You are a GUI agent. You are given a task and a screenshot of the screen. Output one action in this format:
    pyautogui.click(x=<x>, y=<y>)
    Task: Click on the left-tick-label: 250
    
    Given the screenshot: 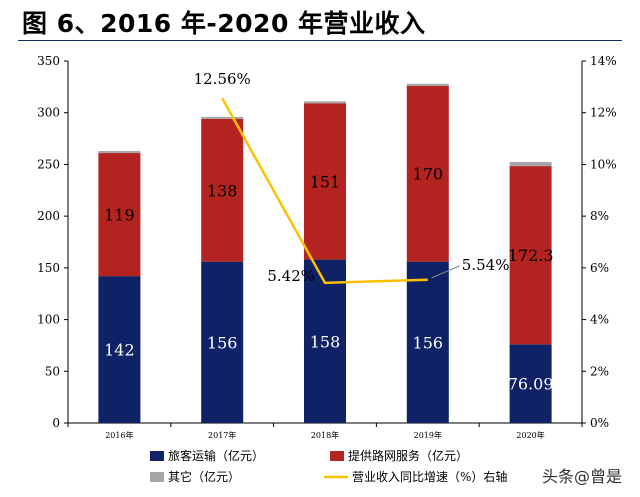 What is the action you would take?
    pyautogui.click(x=48, y=164)
    